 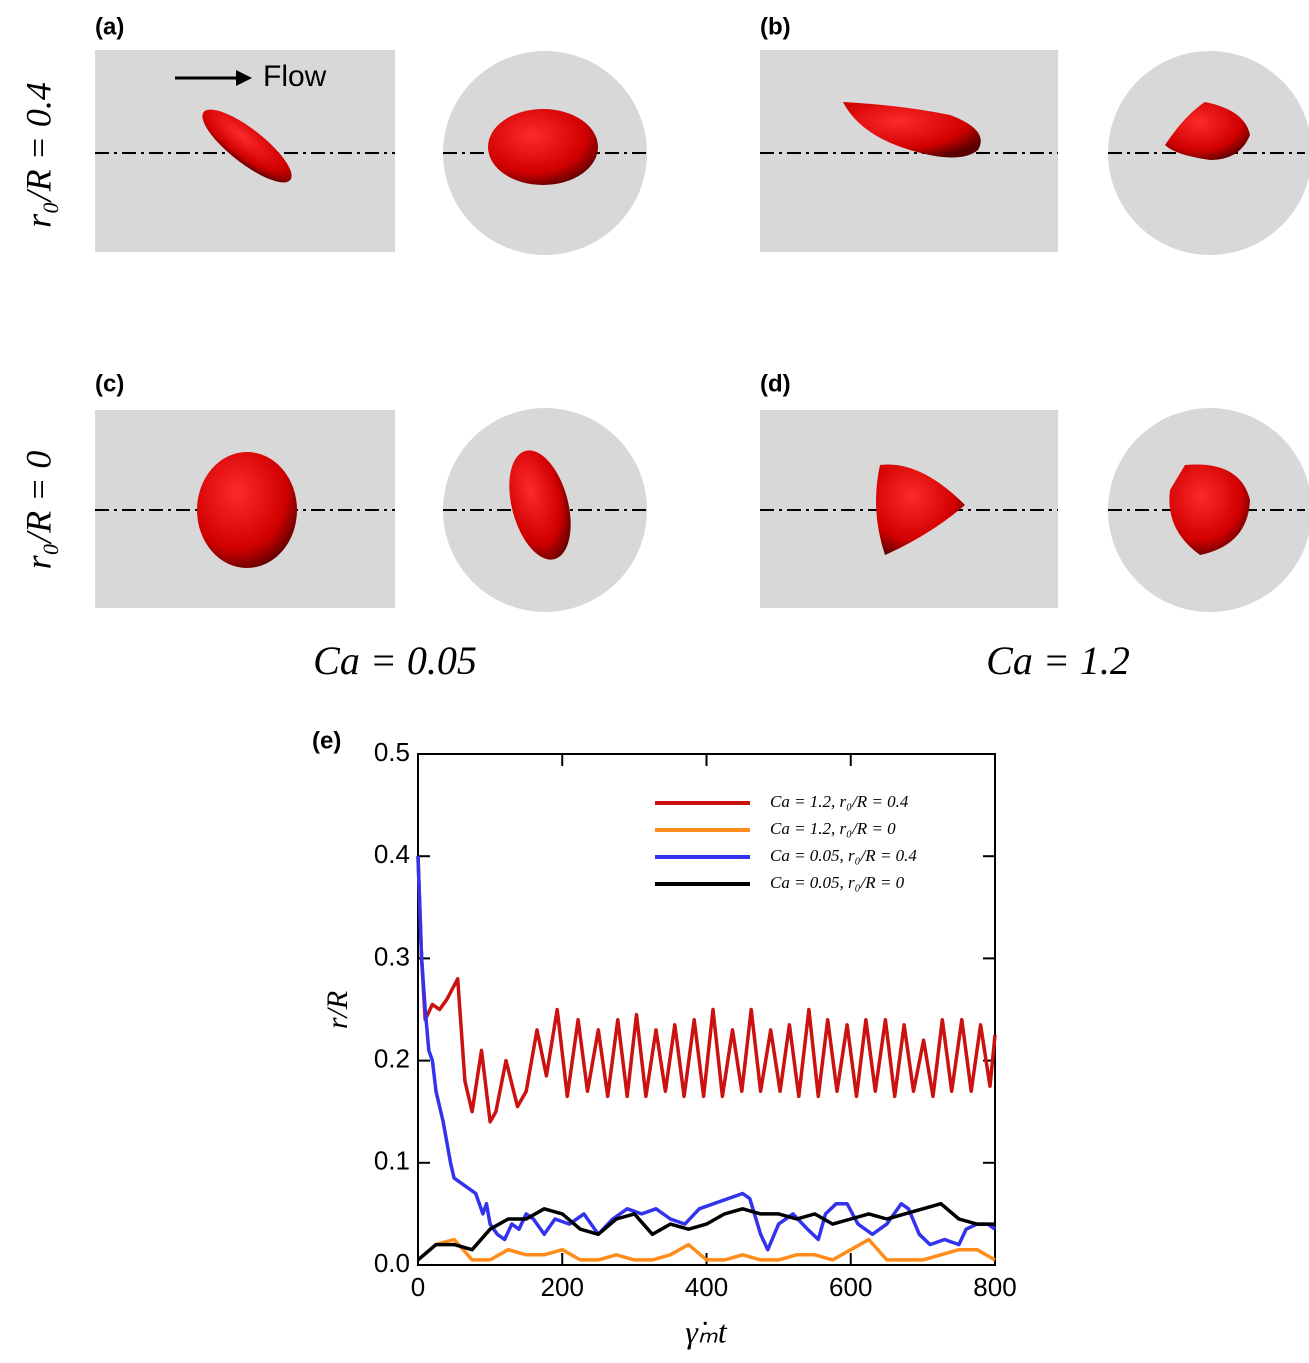 I want to click on x-tick-label: 200, so click(x=562, y=1287).